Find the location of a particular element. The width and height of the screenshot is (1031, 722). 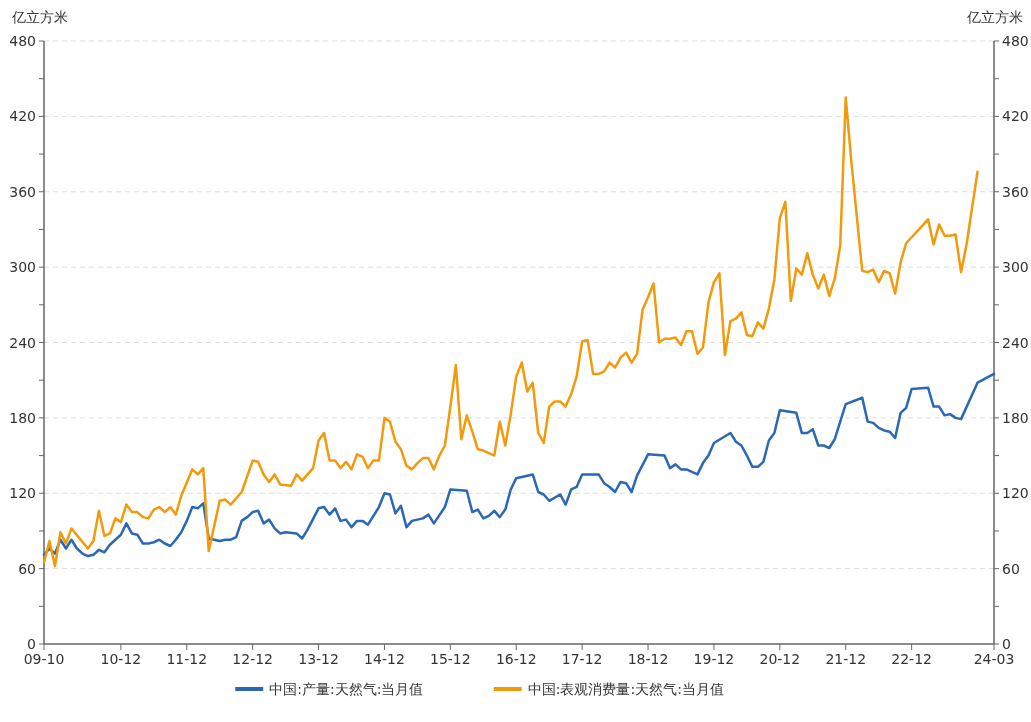

y2-tick-label: 60 is located at coordinates (1011, 568).